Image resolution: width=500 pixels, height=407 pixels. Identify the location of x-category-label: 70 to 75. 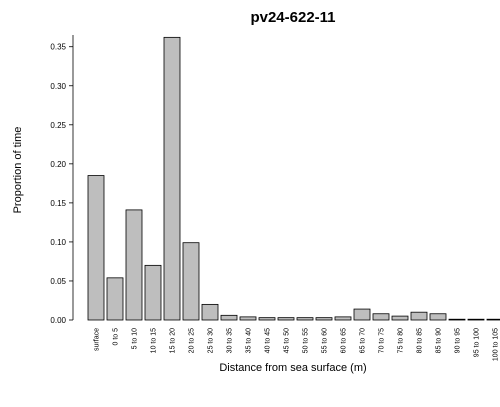
(382, 340).